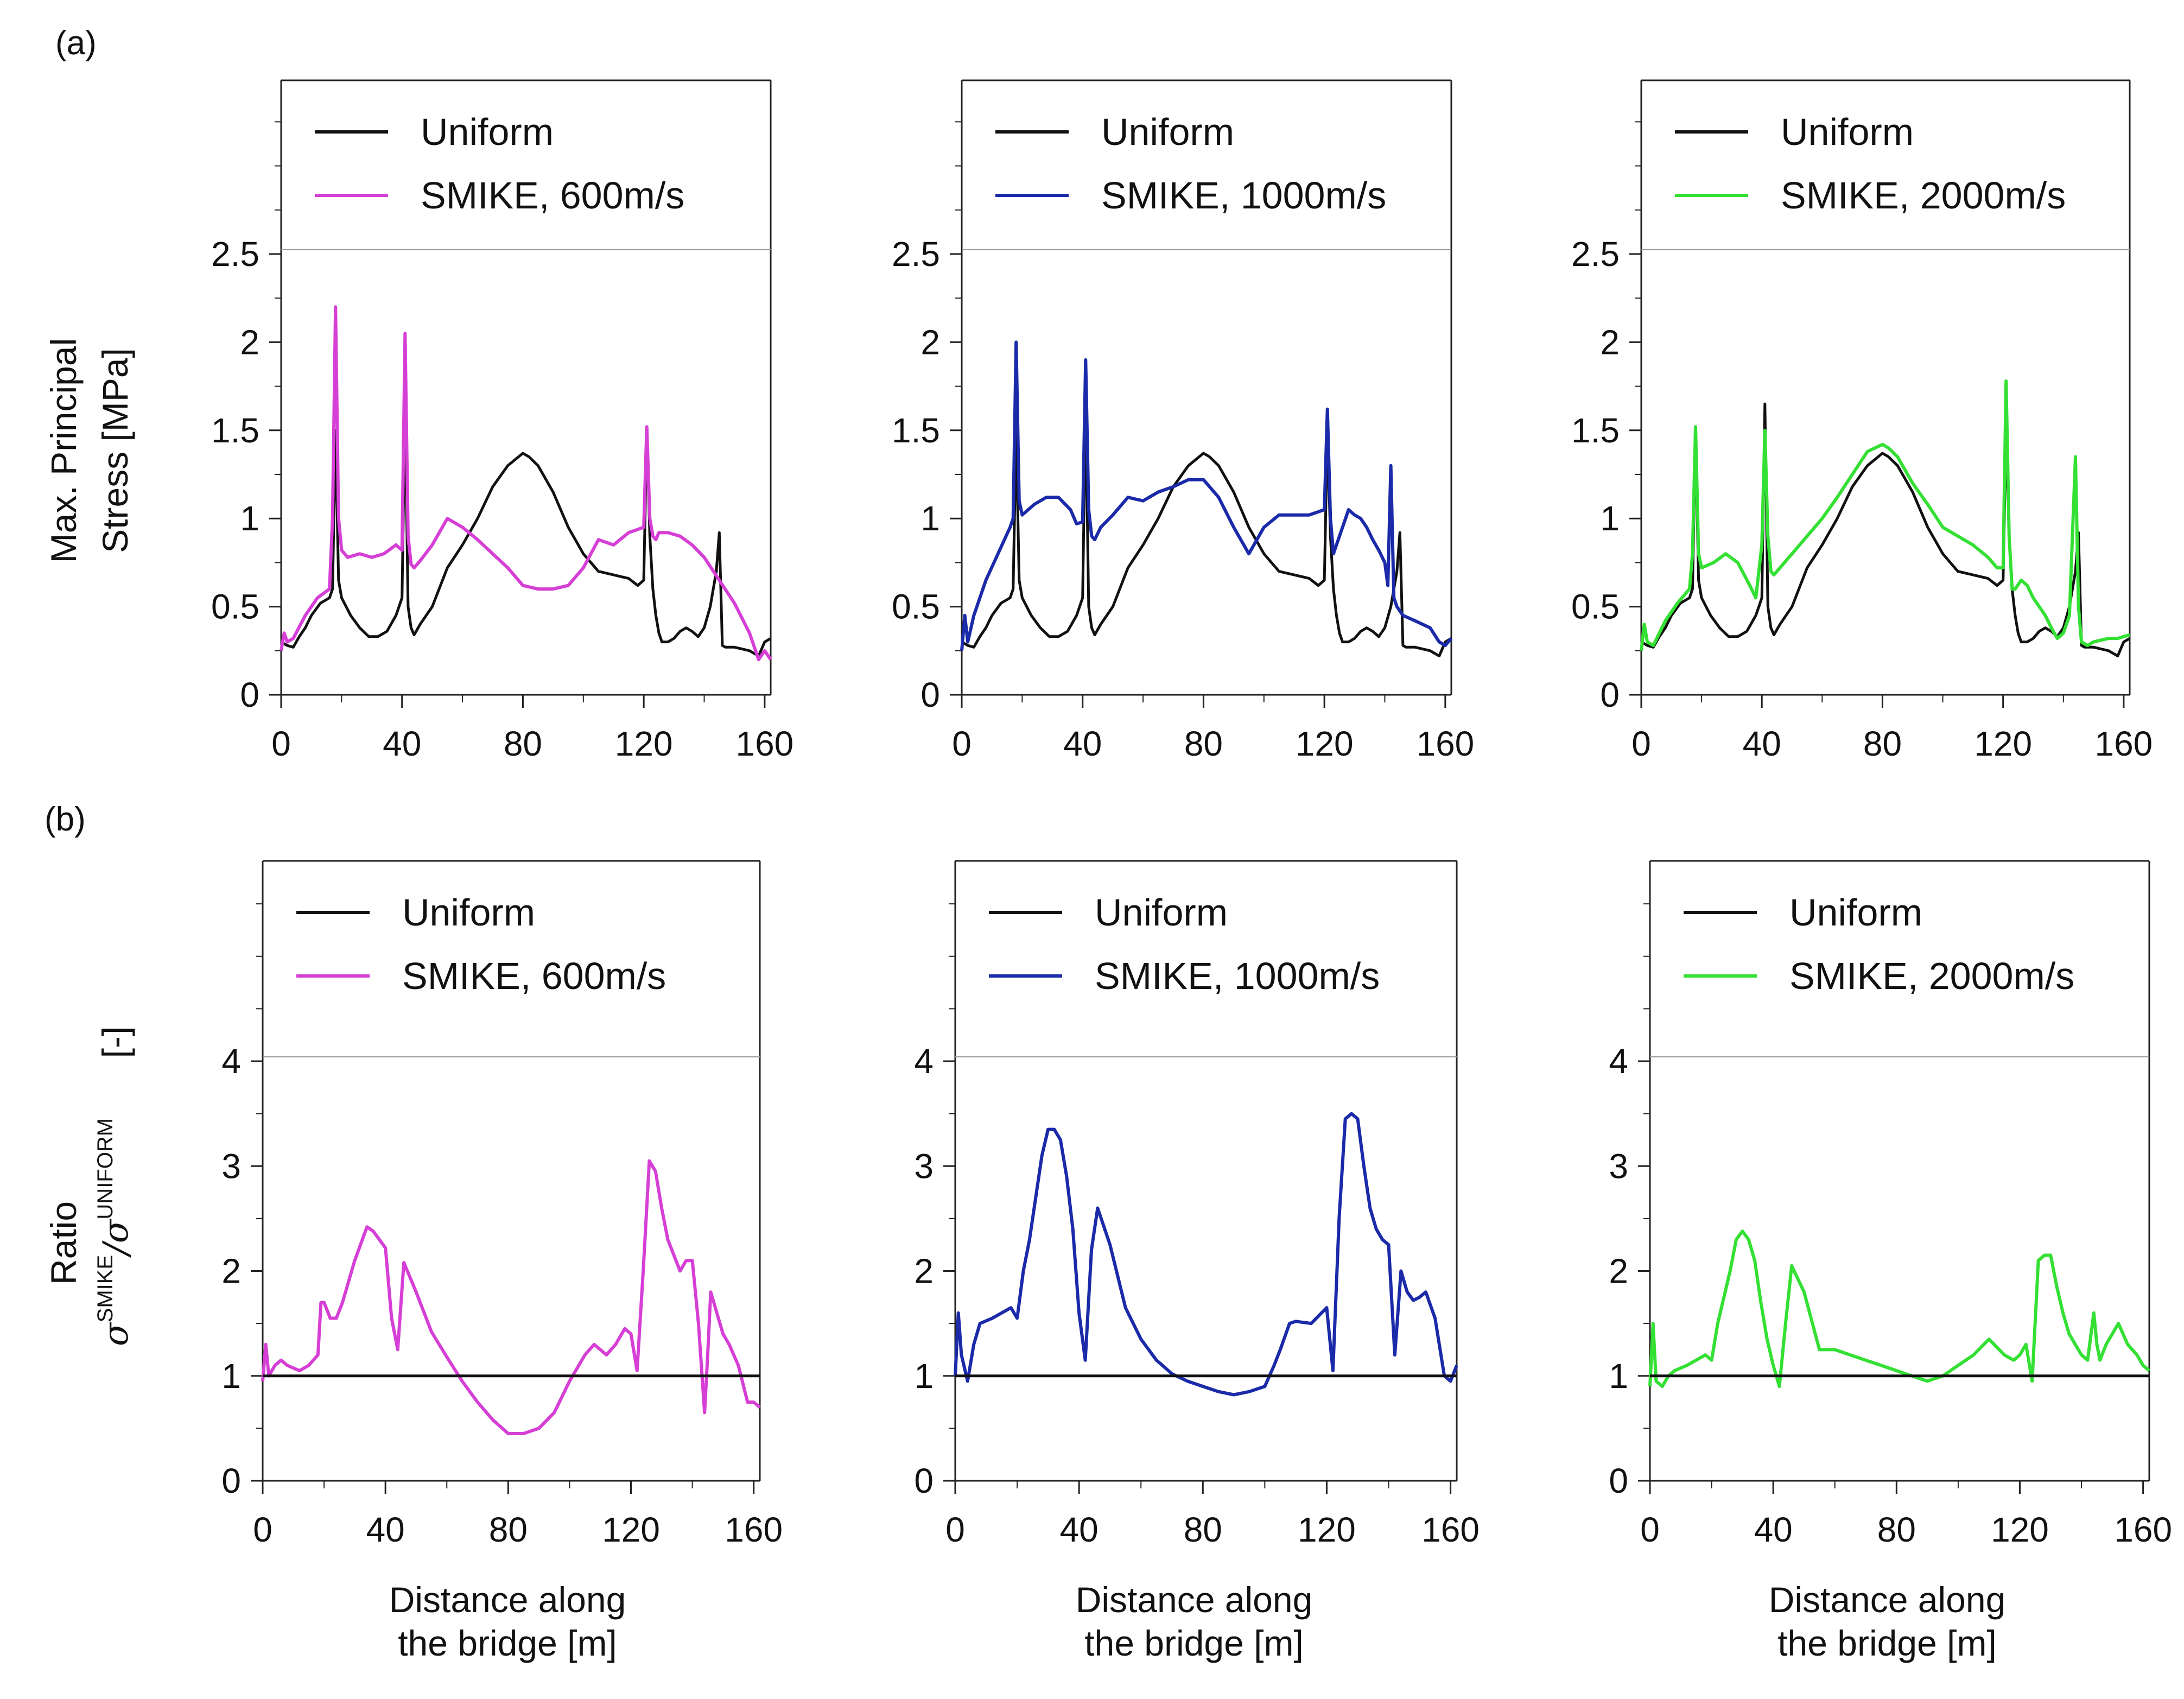 The image size is (2184, 1699). Describe the element at coordinates (76, 43) in the screenshot. I see `panel-label-a: (a)` at that location.